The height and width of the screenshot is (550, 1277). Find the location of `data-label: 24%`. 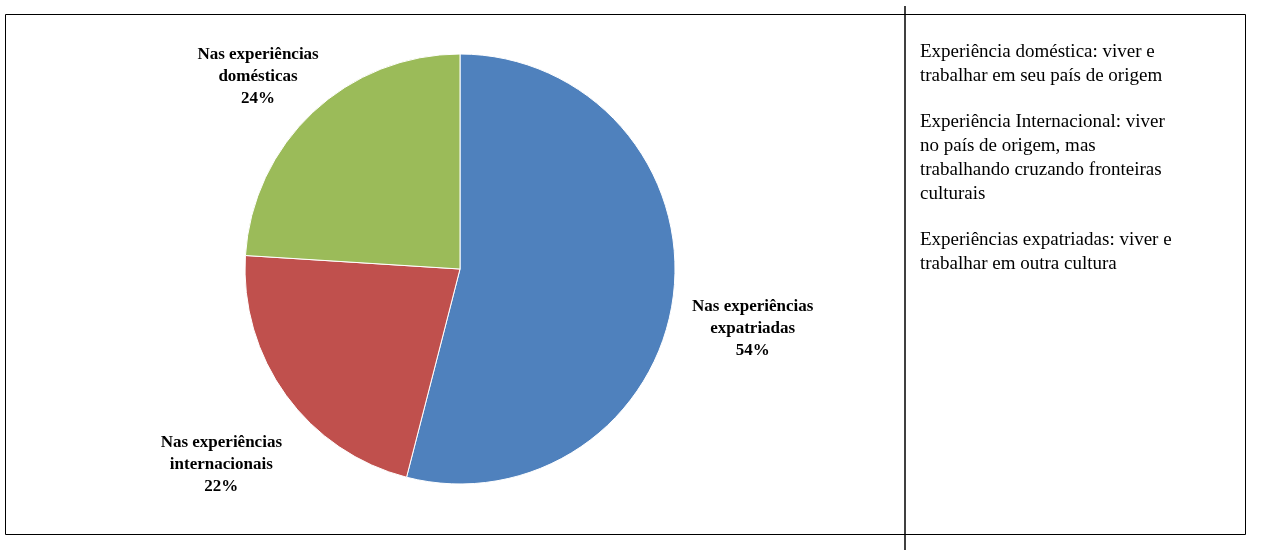

data-label: 24% is located at coordinates (258, 97).